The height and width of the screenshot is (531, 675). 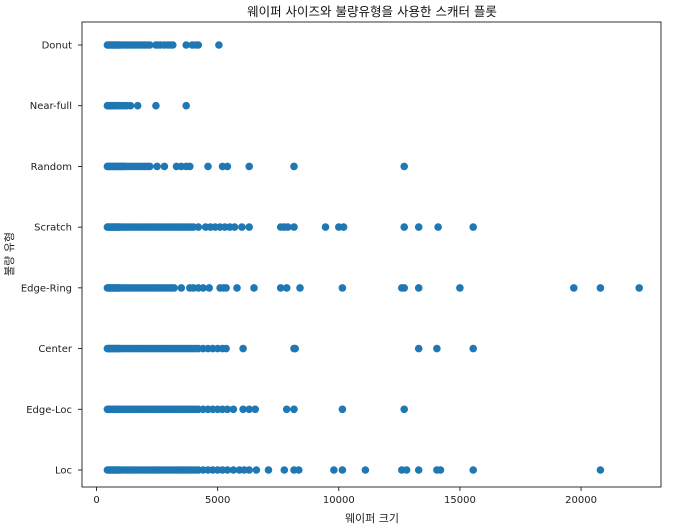 I want to click on y-tick-label: Edge-Loc, so click(x=49, y=410).